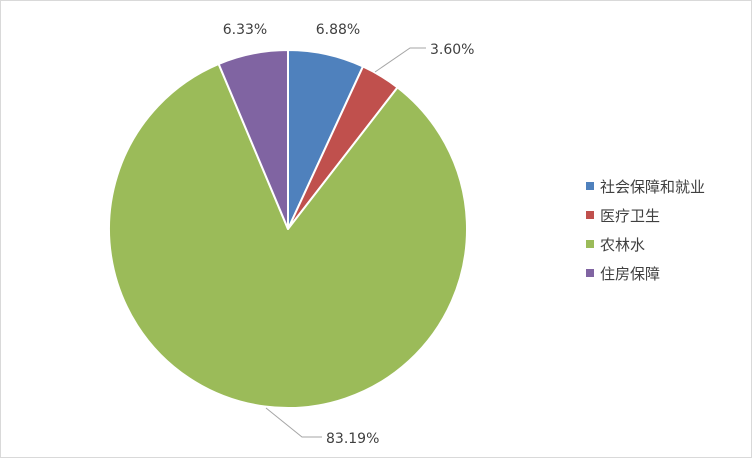 The width and height of the screenshot is (752, 458). Describe the element at coordinates (666, 244) in the screenshot. I see `legend-item-agriculture: 农林水` at that location.